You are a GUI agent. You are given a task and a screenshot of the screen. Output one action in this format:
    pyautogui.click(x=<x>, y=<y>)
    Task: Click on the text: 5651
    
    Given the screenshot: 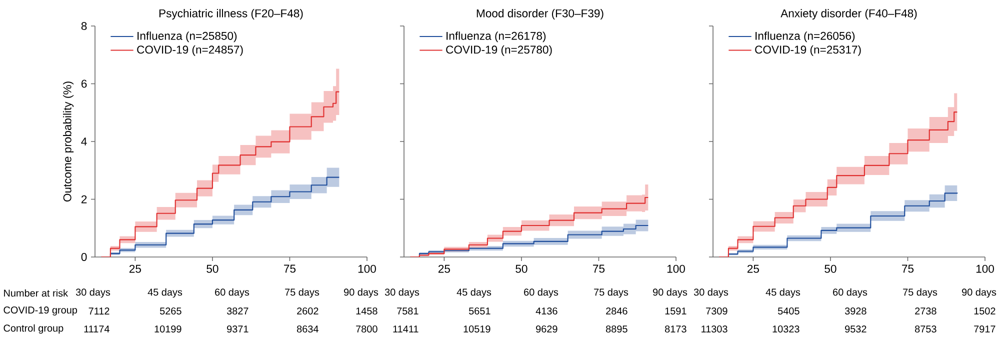 What is the action you would take?
    pyautogui.click(x=479, y=311)
    